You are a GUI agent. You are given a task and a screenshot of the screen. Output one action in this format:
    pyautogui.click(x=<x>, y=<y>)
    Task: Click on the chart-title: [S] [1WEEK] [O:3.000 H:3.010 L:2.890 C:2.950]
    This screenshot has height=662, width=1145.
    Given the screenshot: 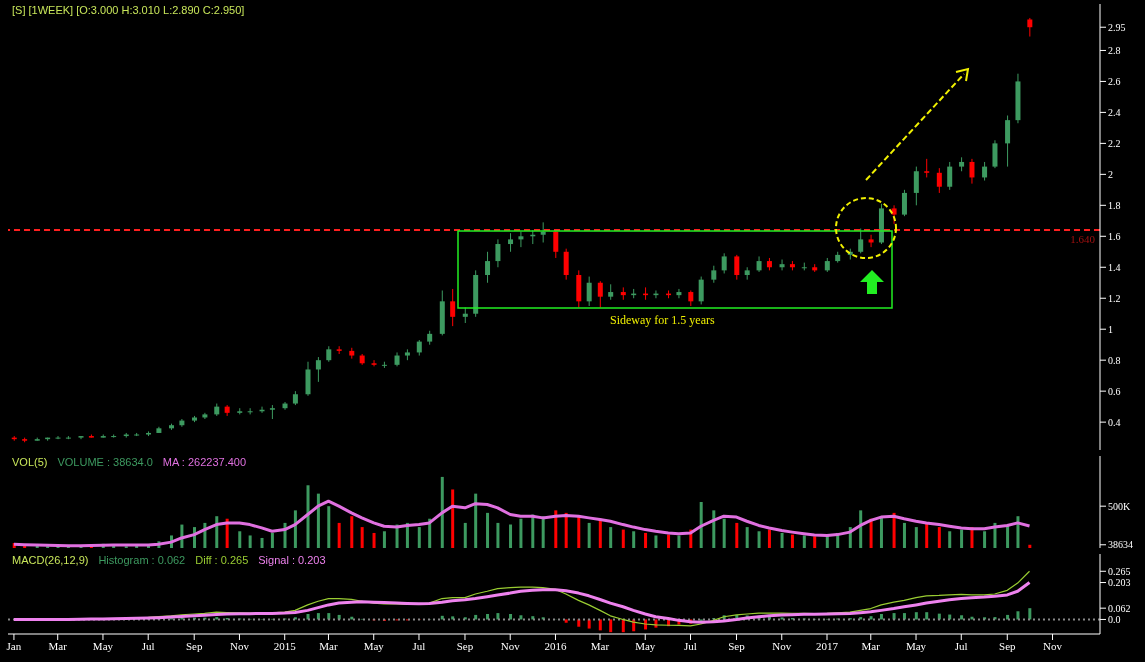 What is the action you would take?
    pyautogui.click(x=128, y=10)
    